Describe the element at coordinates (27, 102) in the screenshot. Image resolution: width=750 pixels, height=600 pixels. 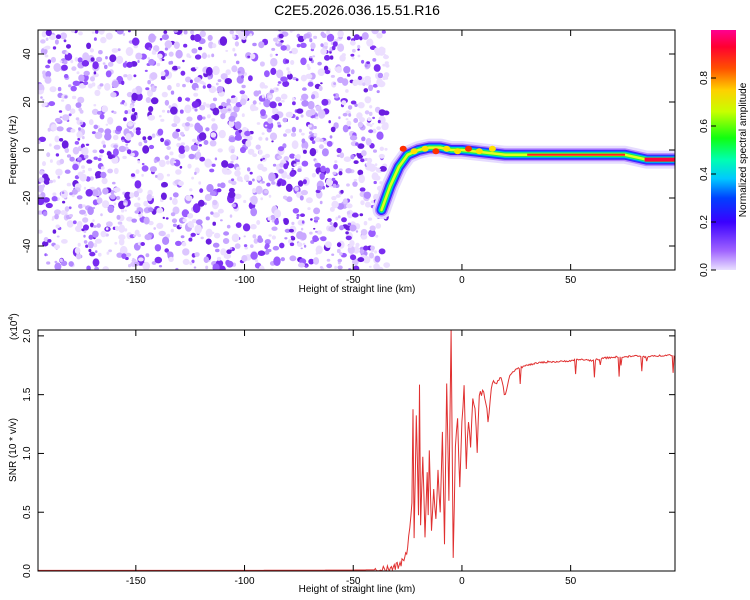
I see `y-tick-label: 20` at that location.